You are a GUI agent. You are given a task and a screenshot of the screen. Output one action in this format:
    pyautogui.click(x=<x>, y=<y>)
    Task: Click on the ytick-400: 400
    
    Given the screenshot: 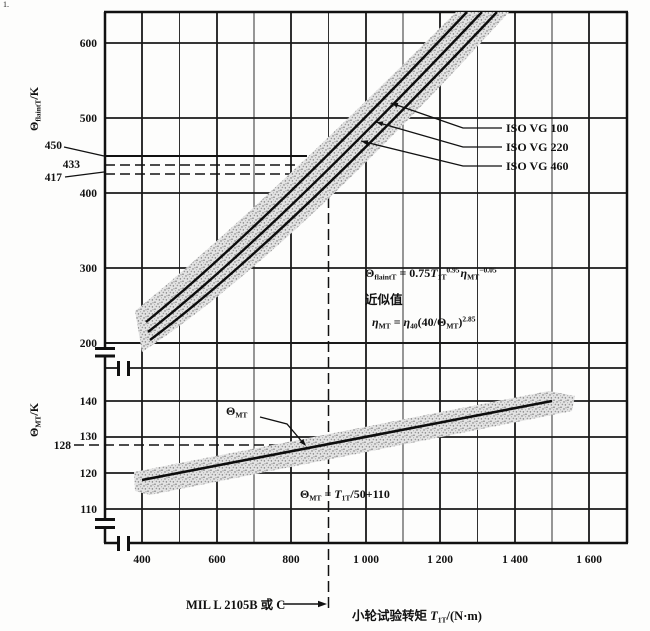 What is the action you would take?
    pyautogui.click(x=89, y=194)
    